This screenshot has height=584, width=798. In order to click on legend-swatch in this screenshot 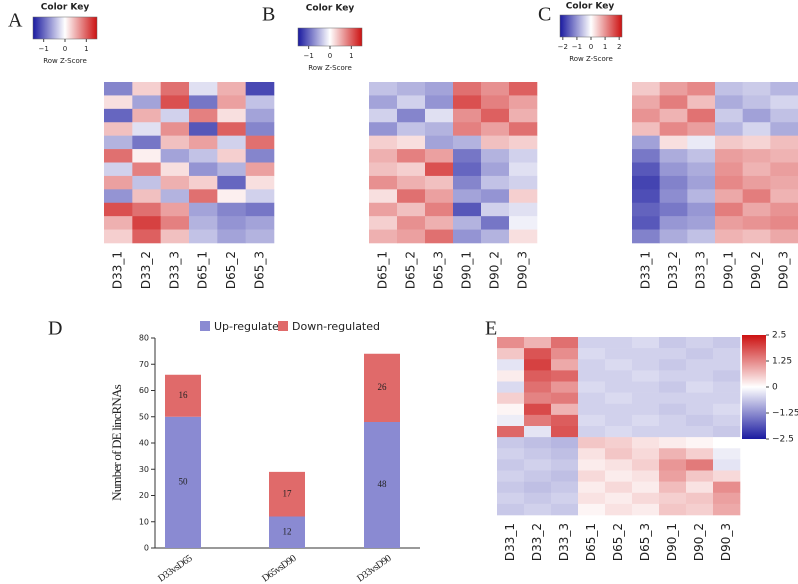, I will do `click(205, 326)`.